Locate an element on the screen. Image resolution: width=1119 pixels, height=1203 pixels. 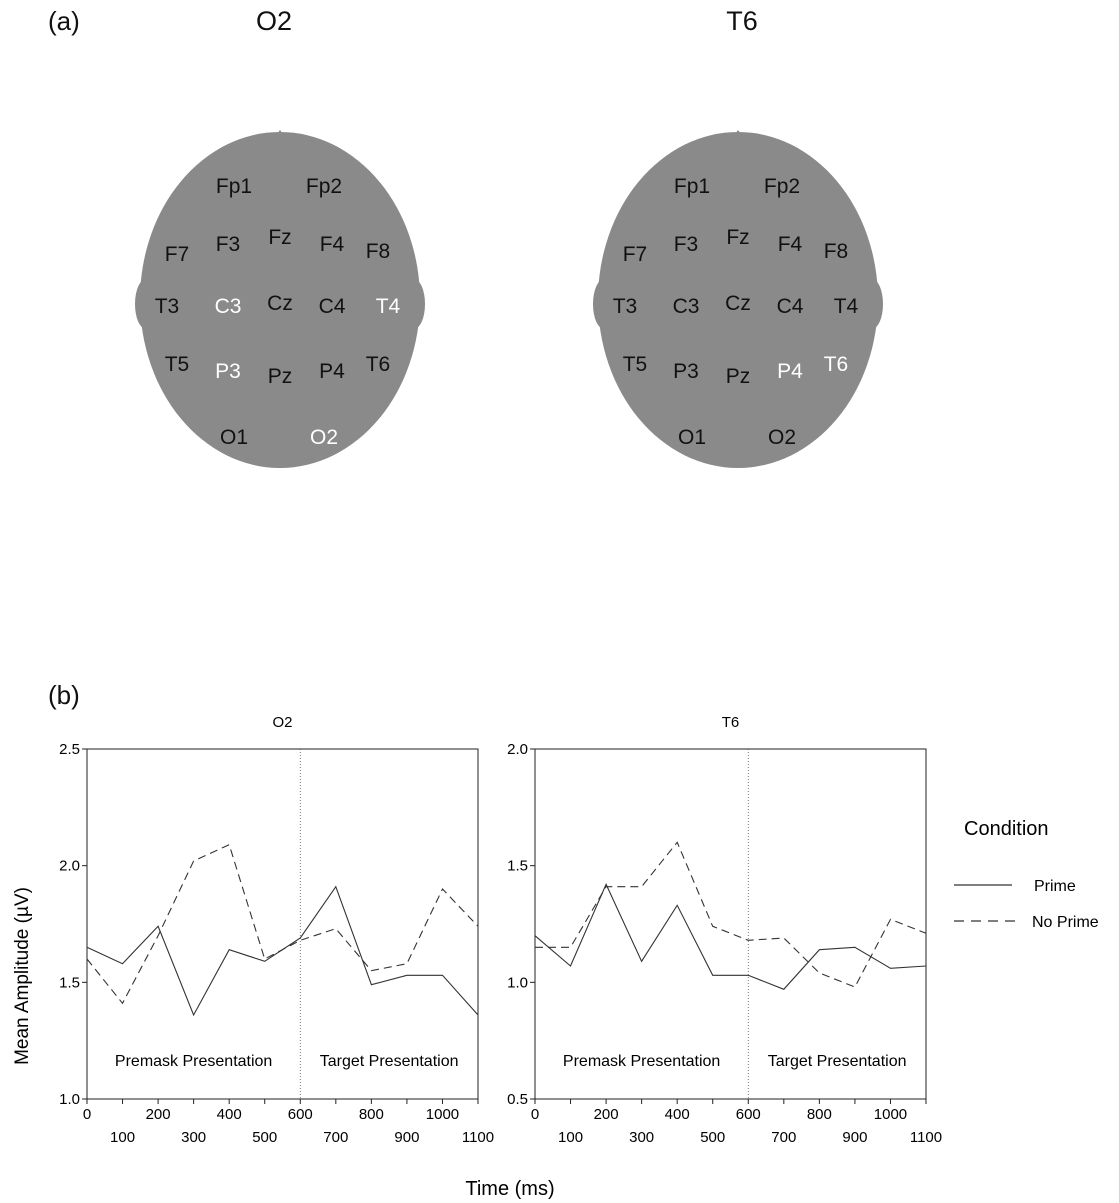
head-title-o2: O2 is located at coordinates (274, 21).